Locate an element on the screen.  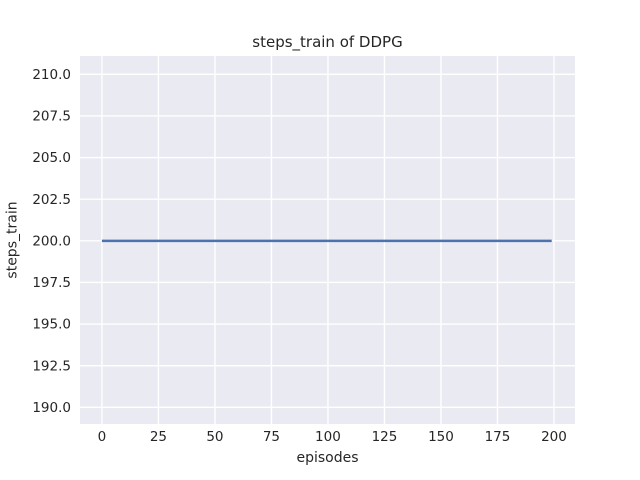
chart-title: steps_train of DDPG is located at coordinates (327, 42).